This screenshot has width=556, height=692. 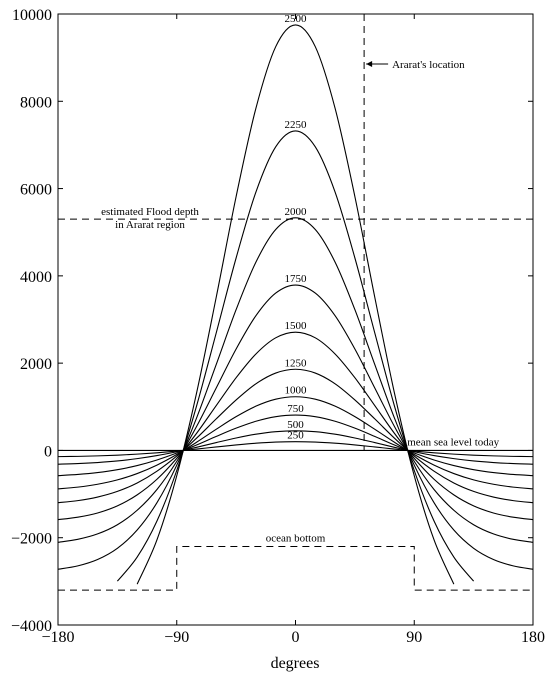 I want to click on y-tick-label: 0, so click(x=48, y=451).